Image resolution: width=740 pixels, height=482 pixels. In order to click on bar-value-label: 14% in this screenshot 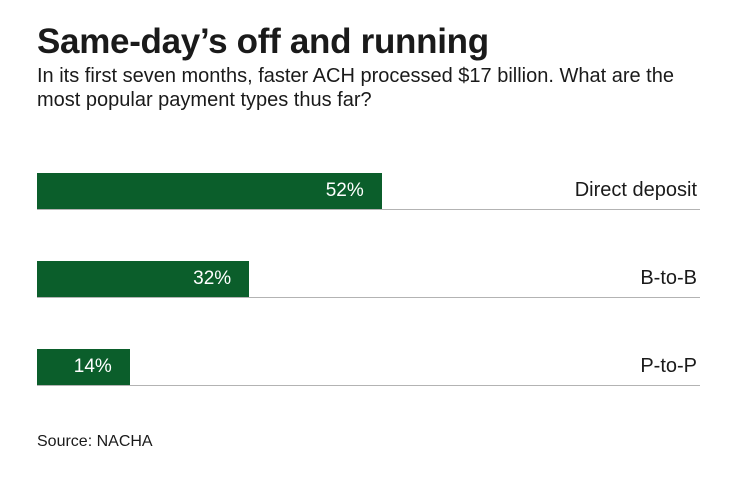, I will do `click(92, 366)`.